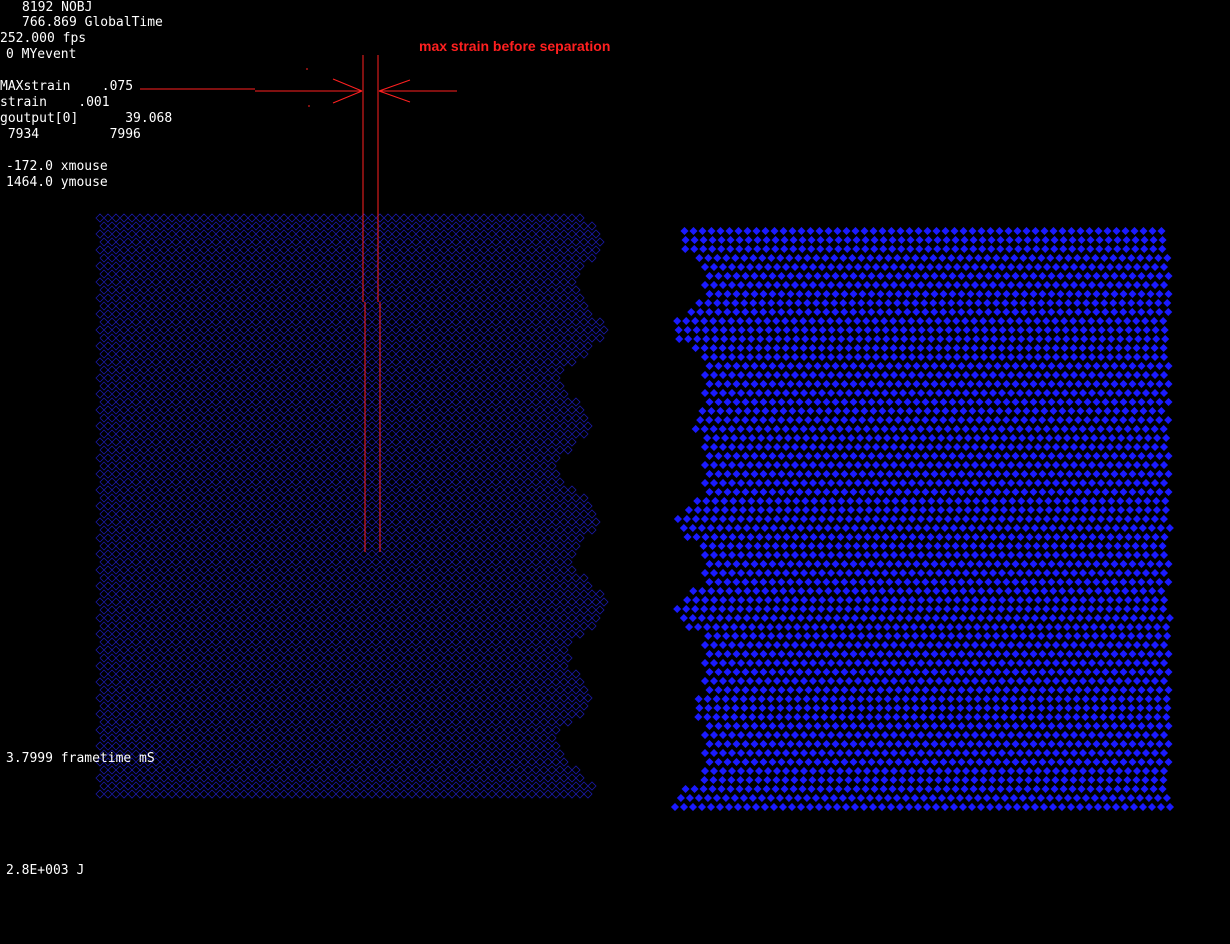 This screenshot has width=1230, height=944. What do you see at coordinates (55, 102) in the screenshot?
I see `strain-readout: strain .001` at bounding box center [55, 102].